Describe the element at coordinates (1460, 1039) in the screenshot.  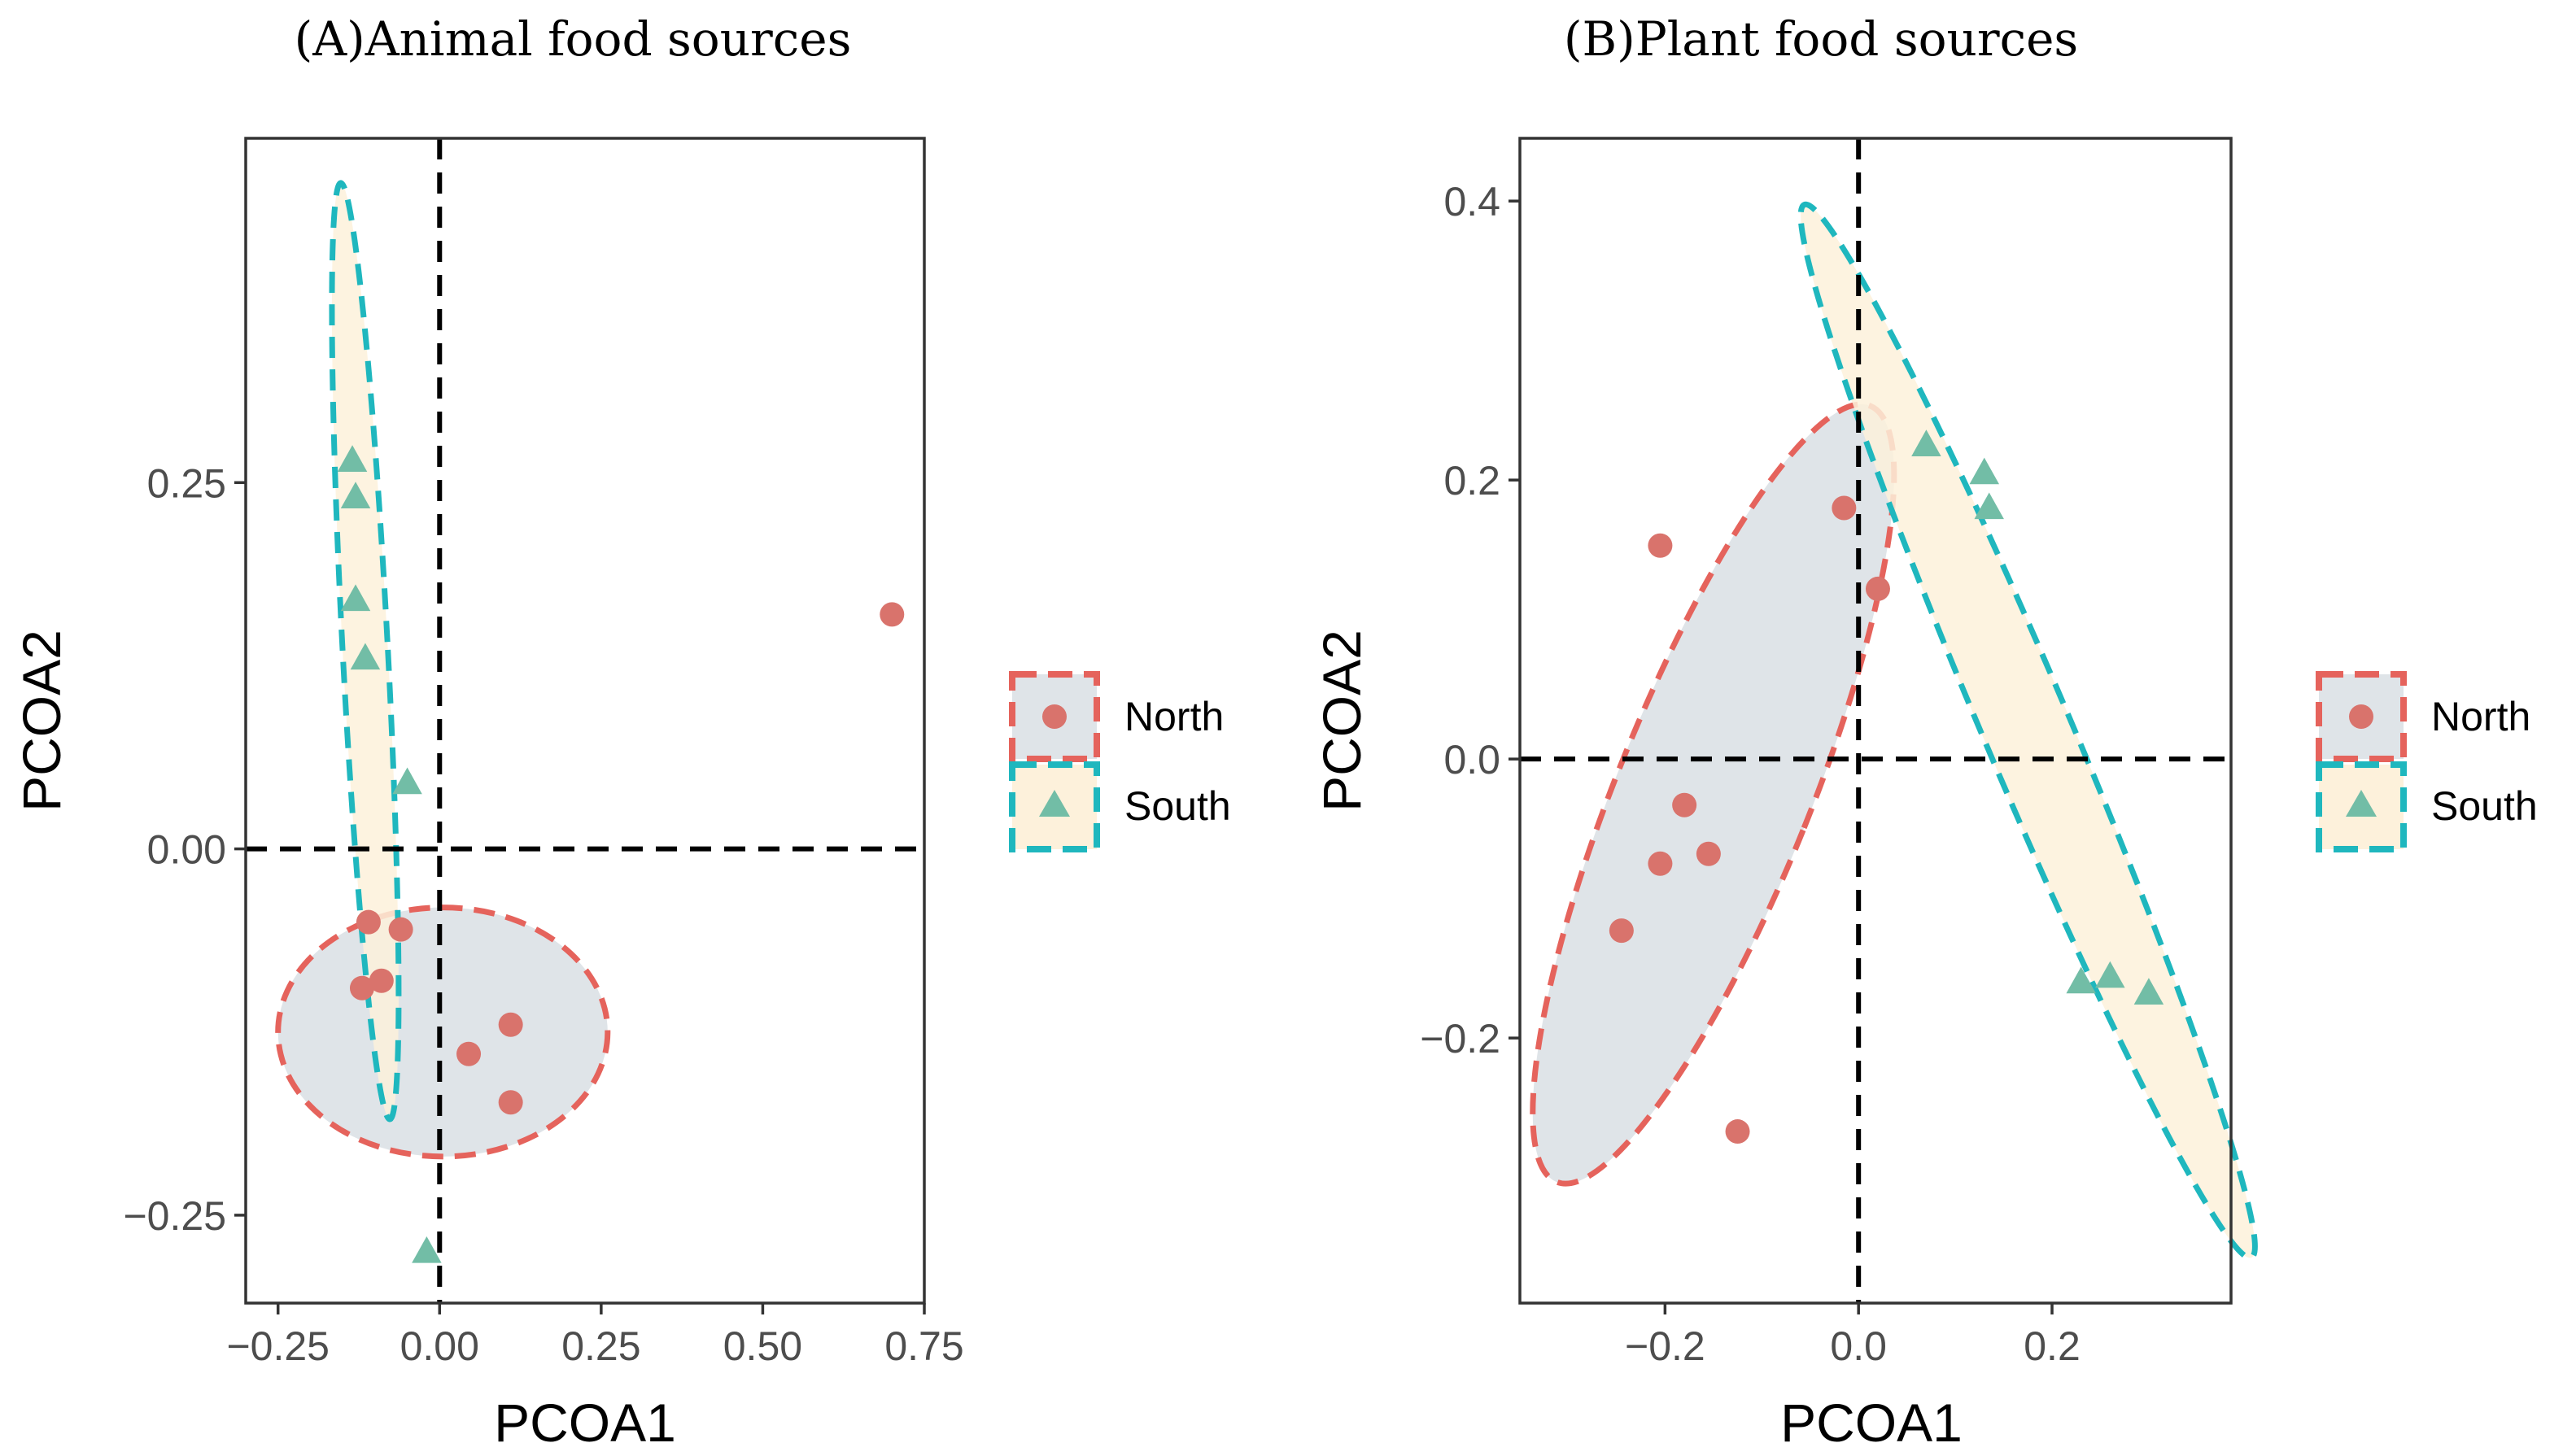
I see `y-tick-label: −0.2` at that location.